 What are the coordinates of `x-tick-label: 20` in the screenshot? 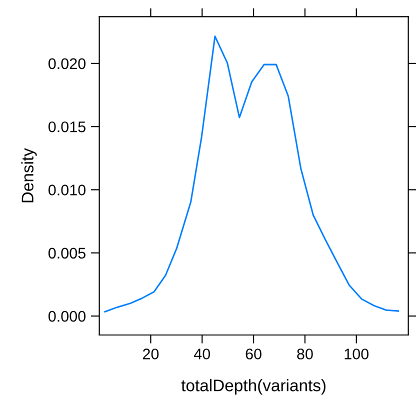 It's located at (150, 354).